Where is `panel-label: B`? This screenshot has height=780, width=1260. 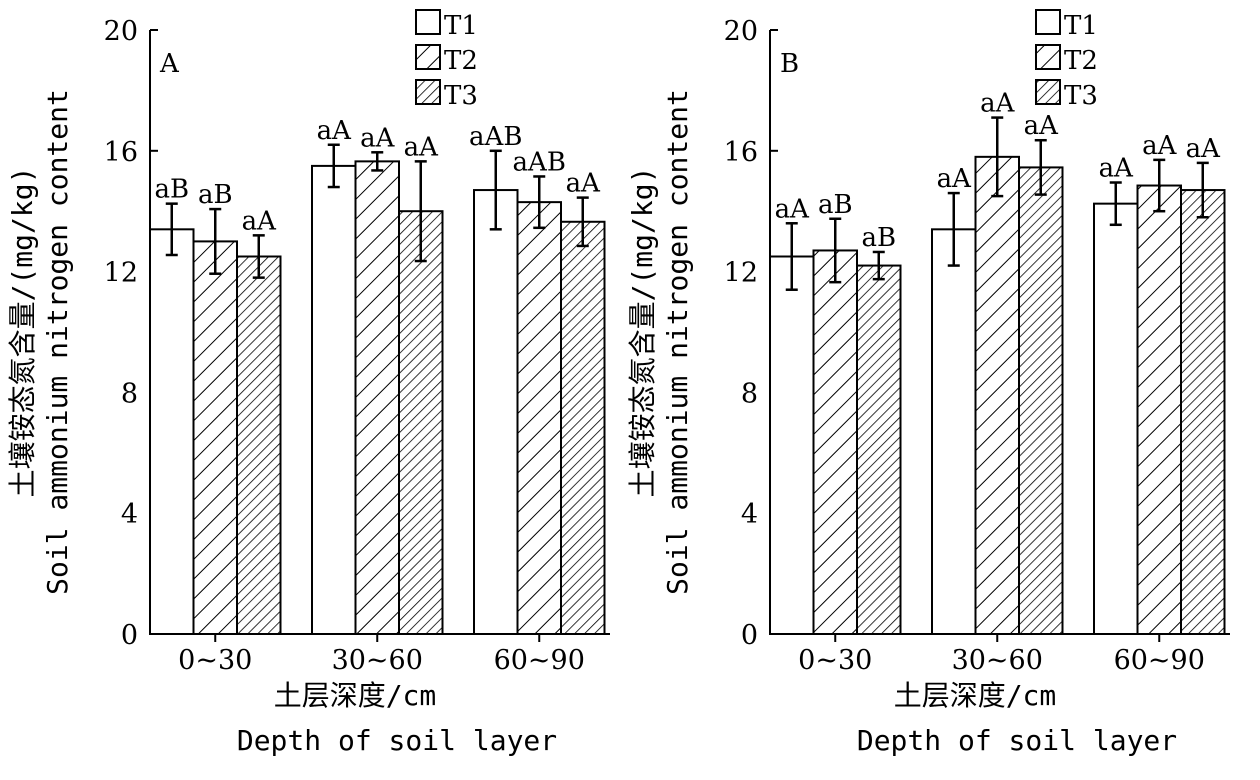
panel-label: B is located at coordinates (789, 64).